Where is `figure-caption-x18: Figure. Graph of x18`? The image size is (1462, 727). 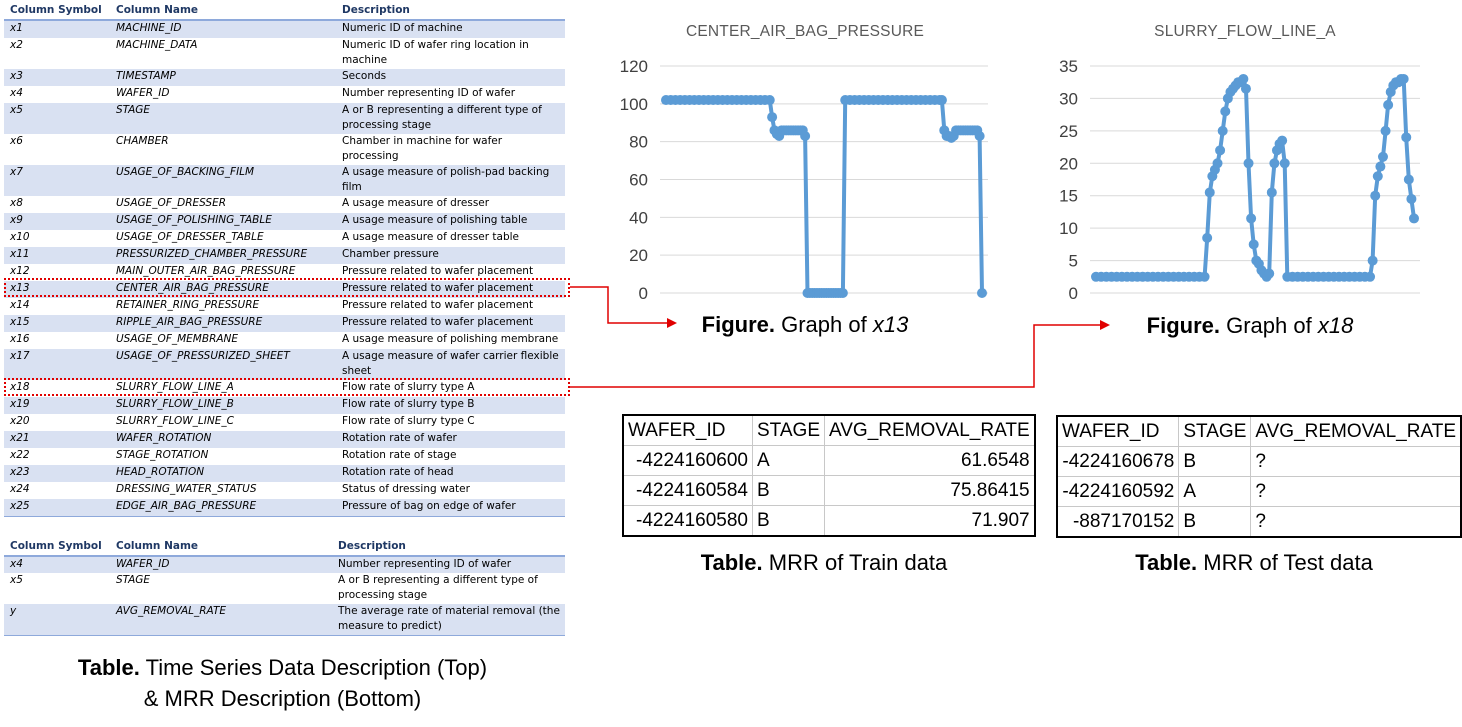
figure-caption-x18: Figure. Graph of x18 is located at coordinates (1250, 326).